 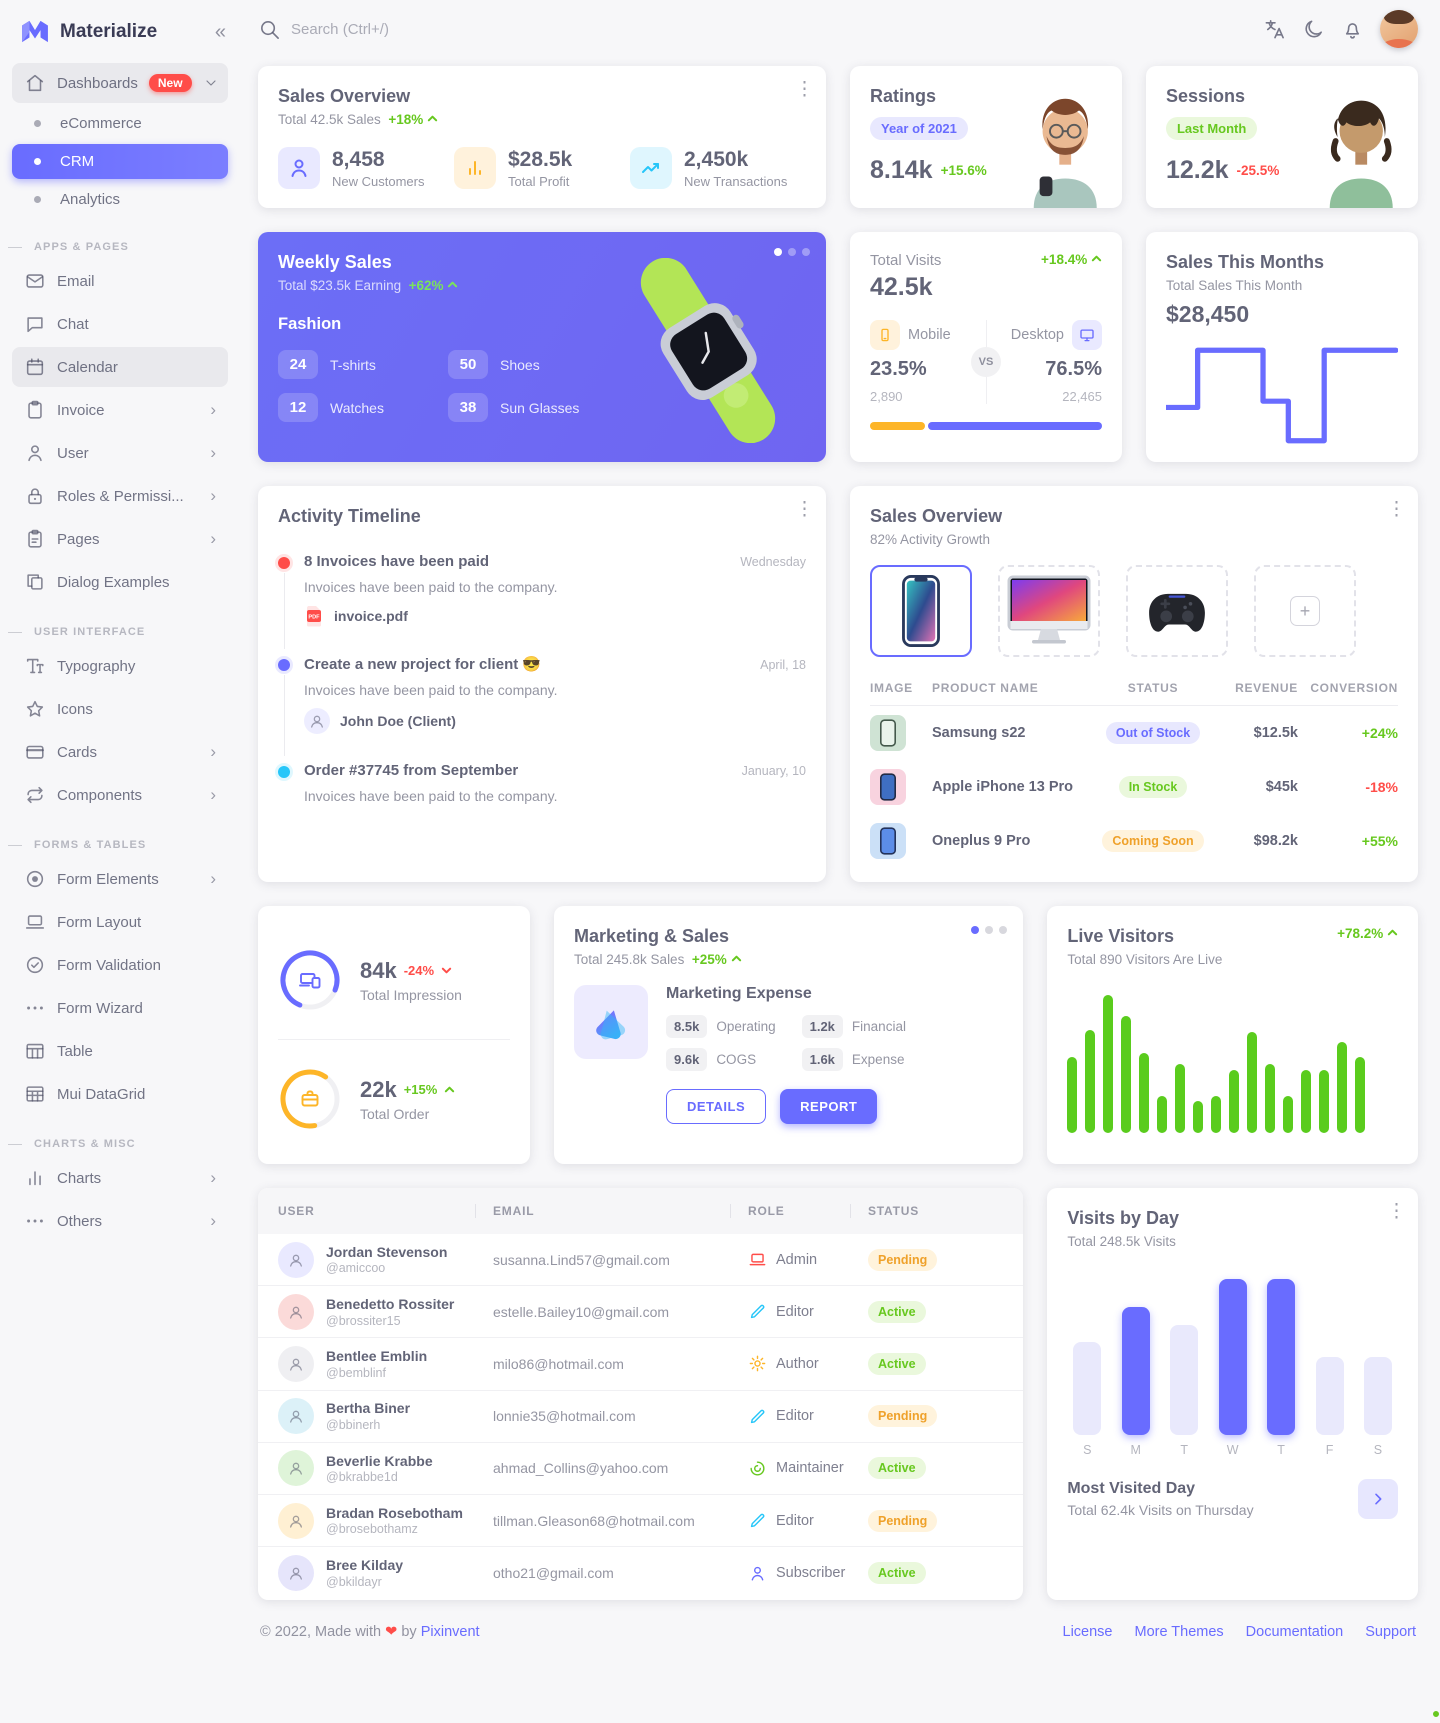 What do you see at coordinates (450, 1632) in the screenshot?
I see `pixinvent-link: Pixinvent` at bounding box center [450, 1632].